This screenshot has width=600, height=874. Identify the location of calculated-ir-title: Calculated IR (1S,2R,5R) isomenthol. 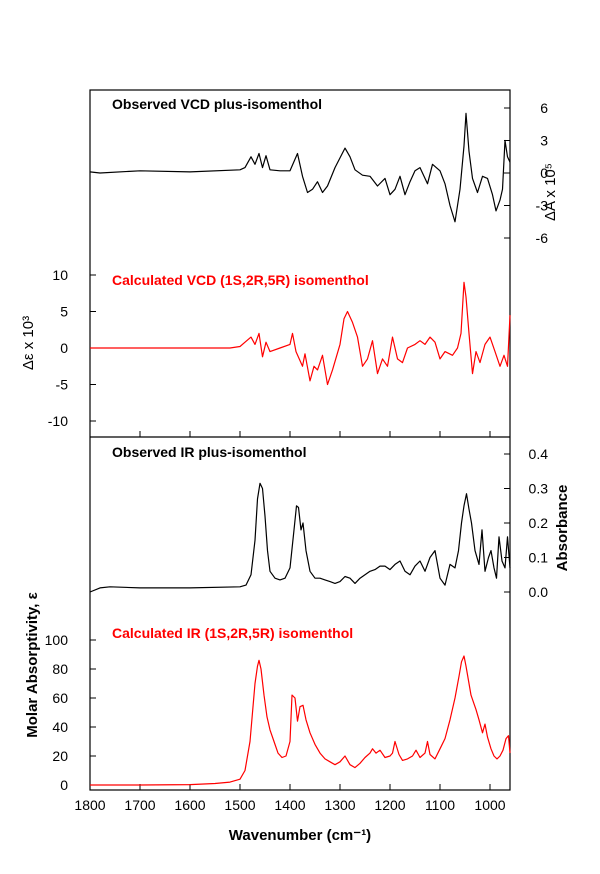
(232, 633).